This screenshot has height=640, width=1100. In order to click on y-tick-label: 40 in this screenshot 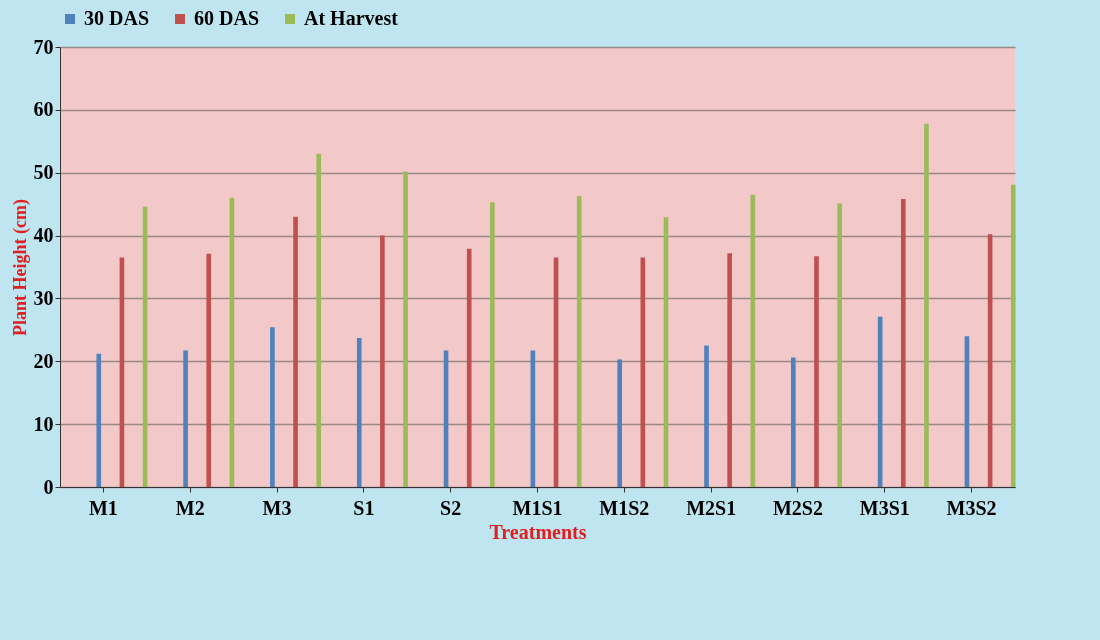, I will do `click(43, 235)`.